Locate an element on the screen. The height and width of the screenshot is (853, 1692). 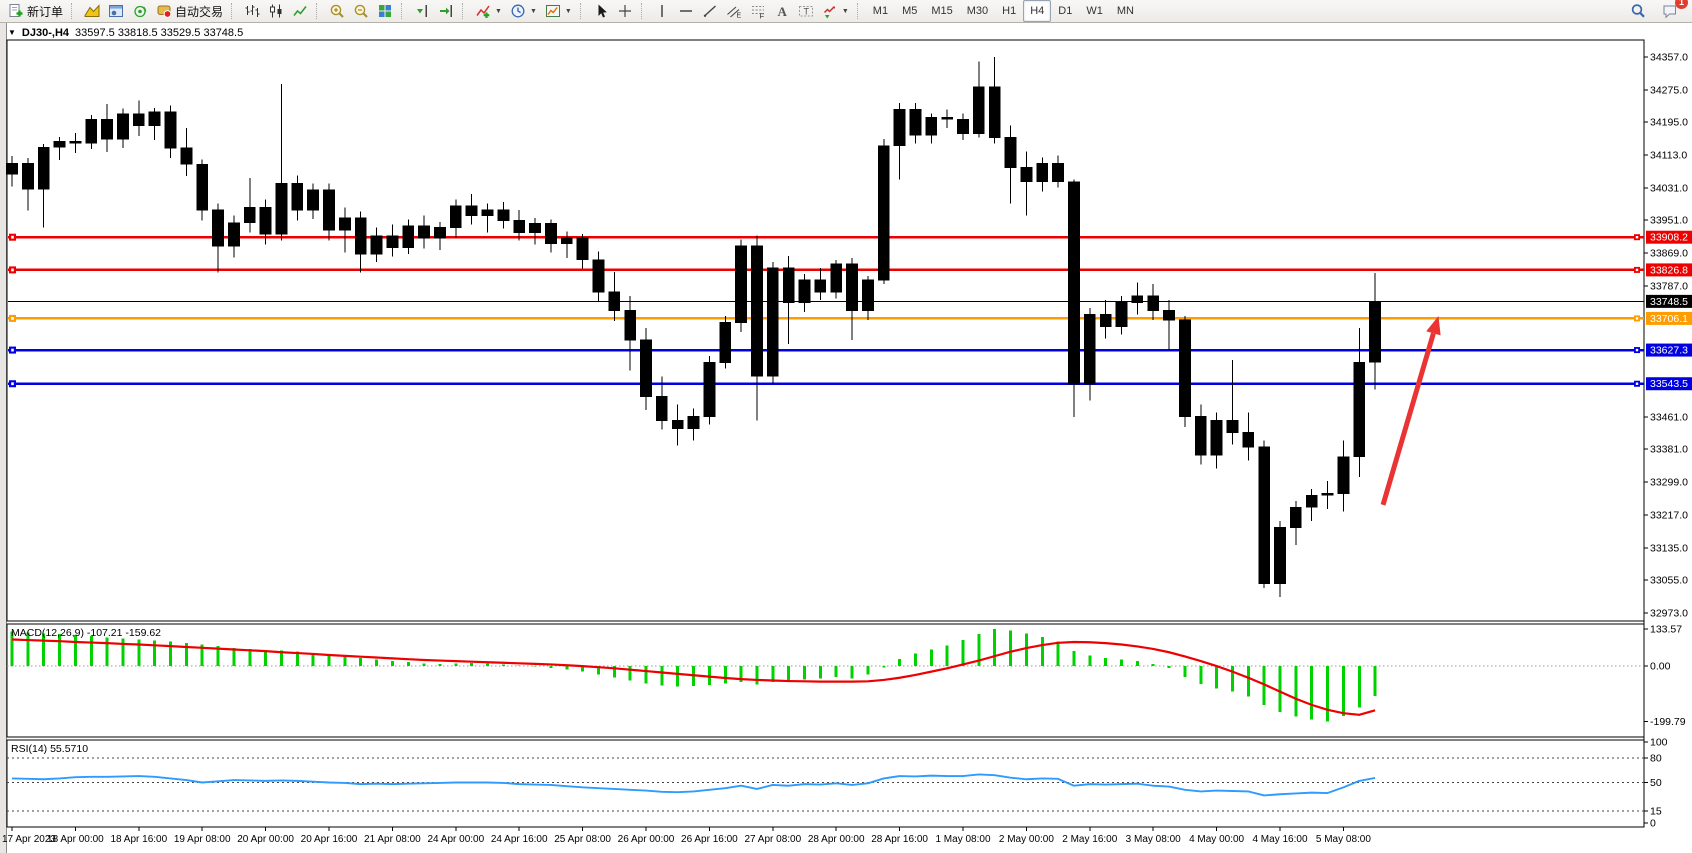
auto-trading-button: 自动交易 is located at coordinates (189, 11).